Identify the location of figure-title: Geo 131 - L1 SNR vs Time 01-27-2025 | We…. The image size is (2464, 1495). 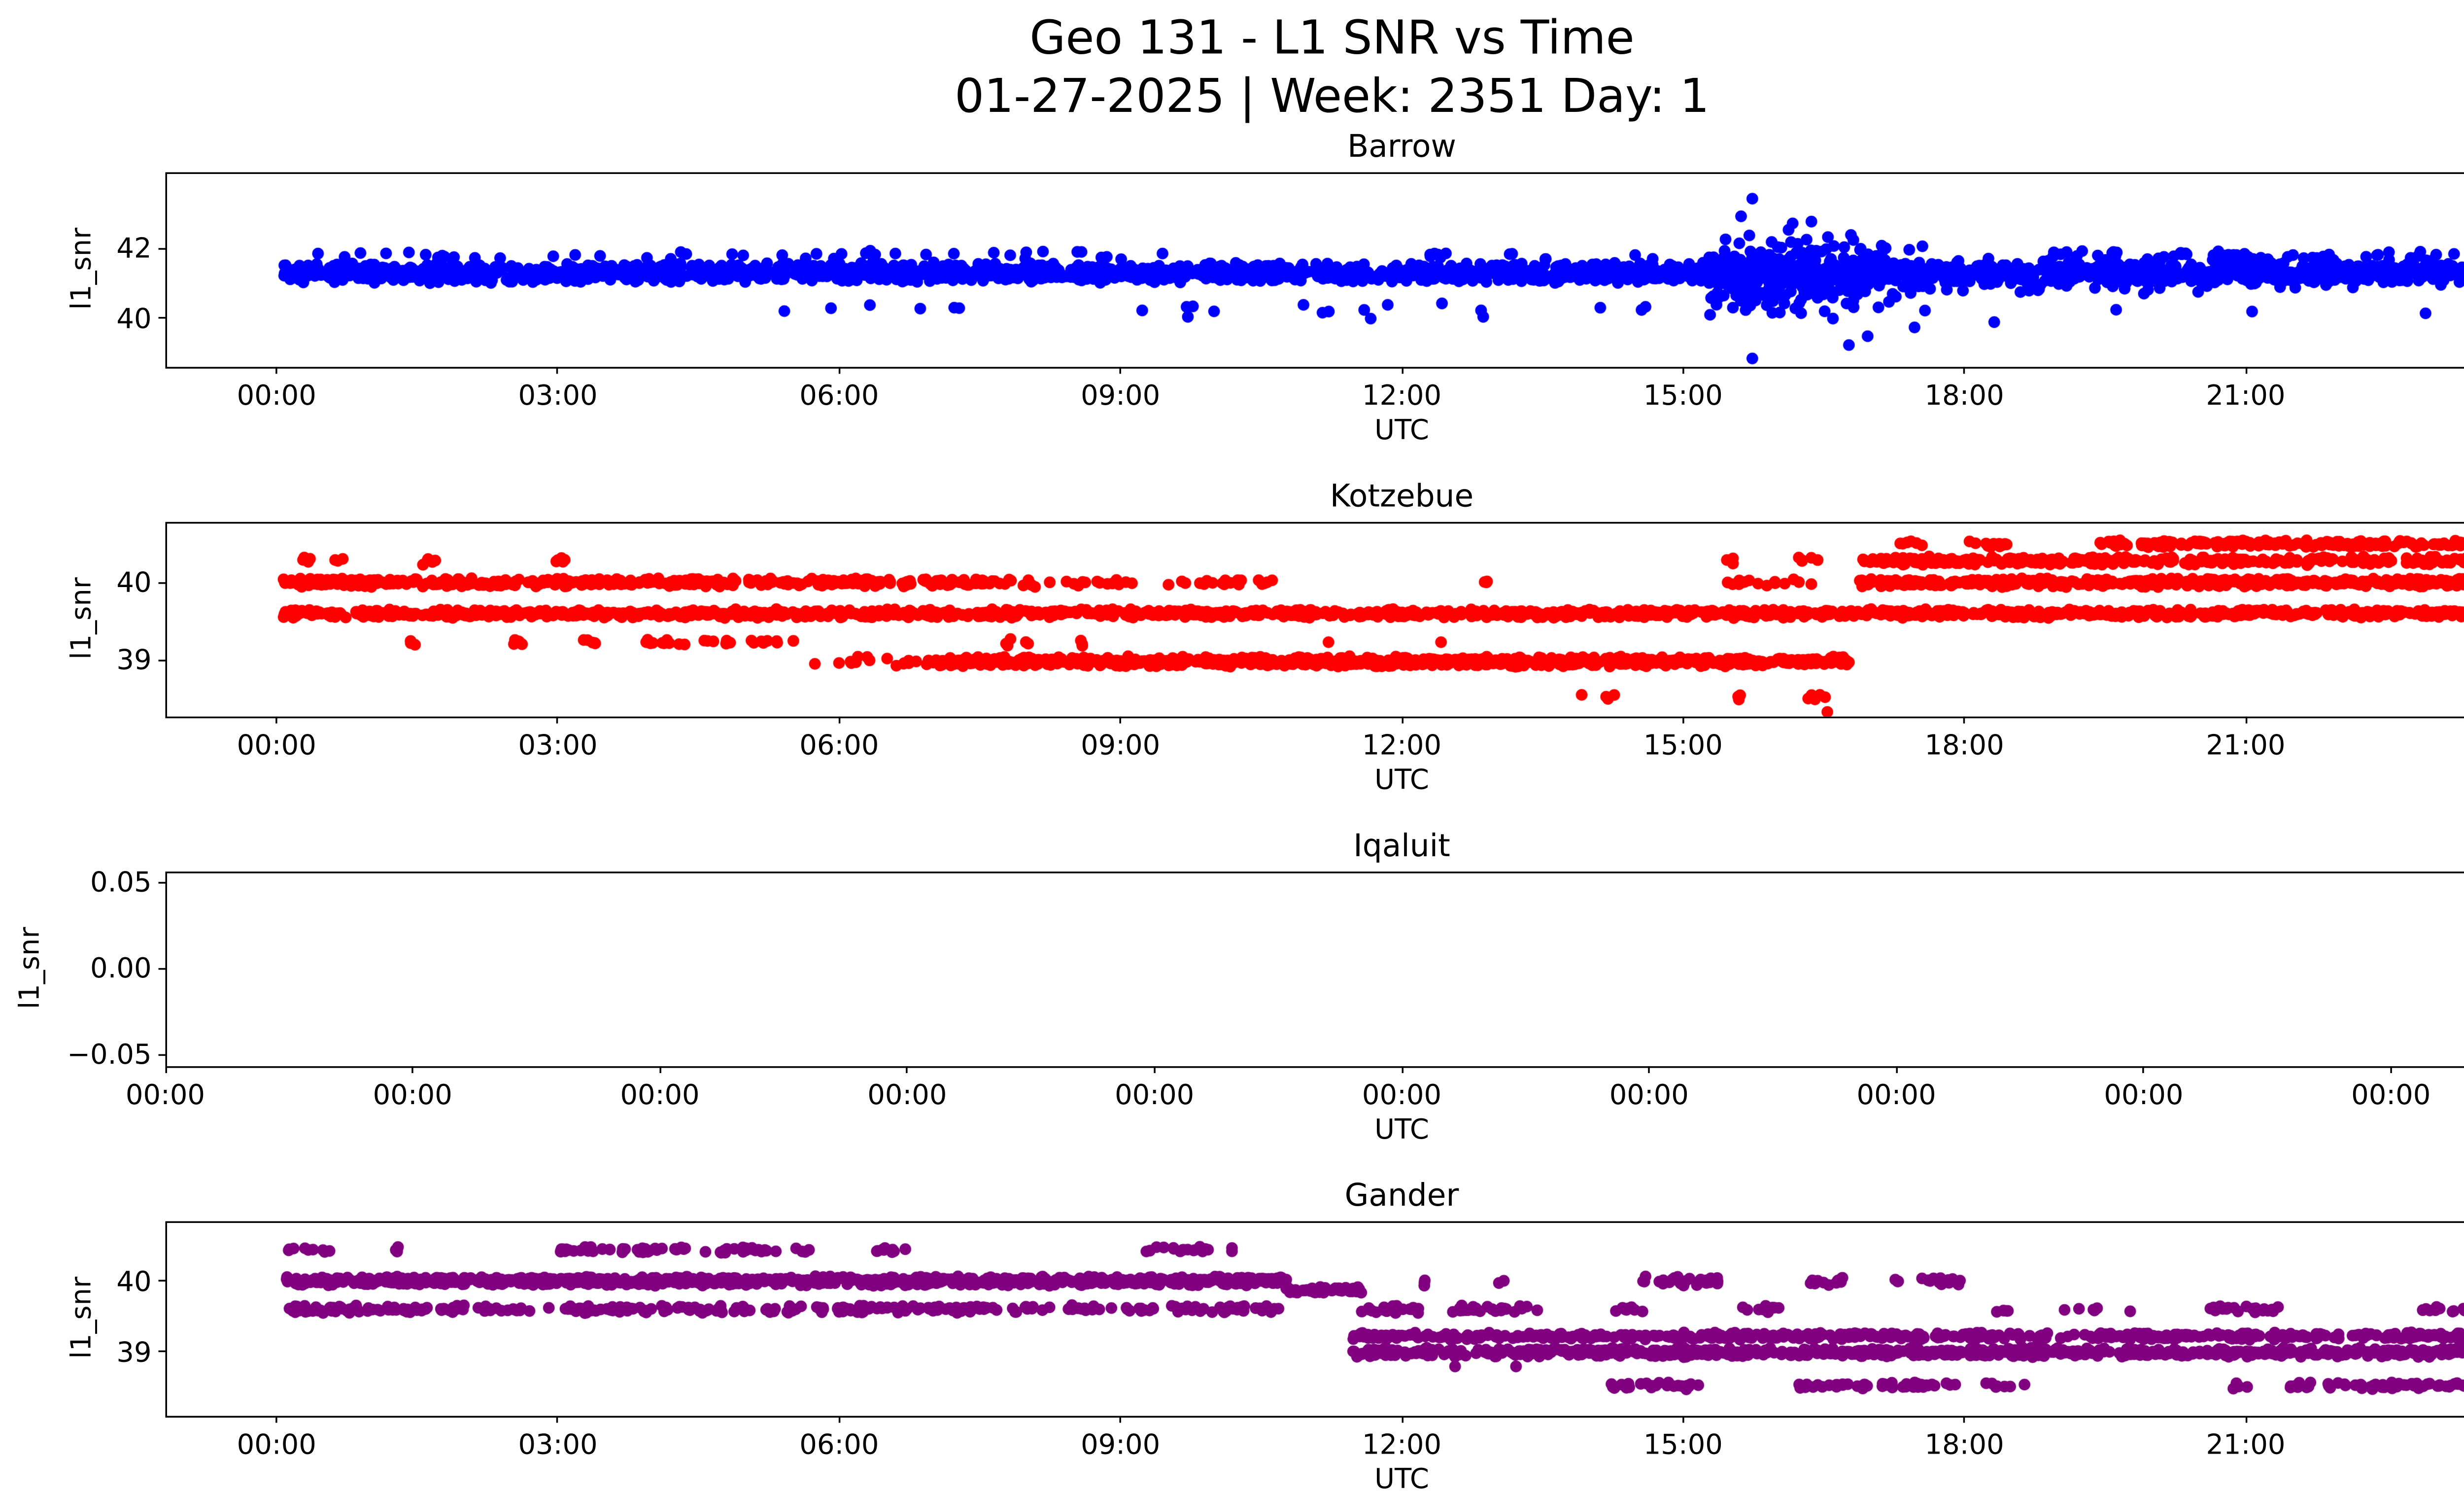
(1232, 69).